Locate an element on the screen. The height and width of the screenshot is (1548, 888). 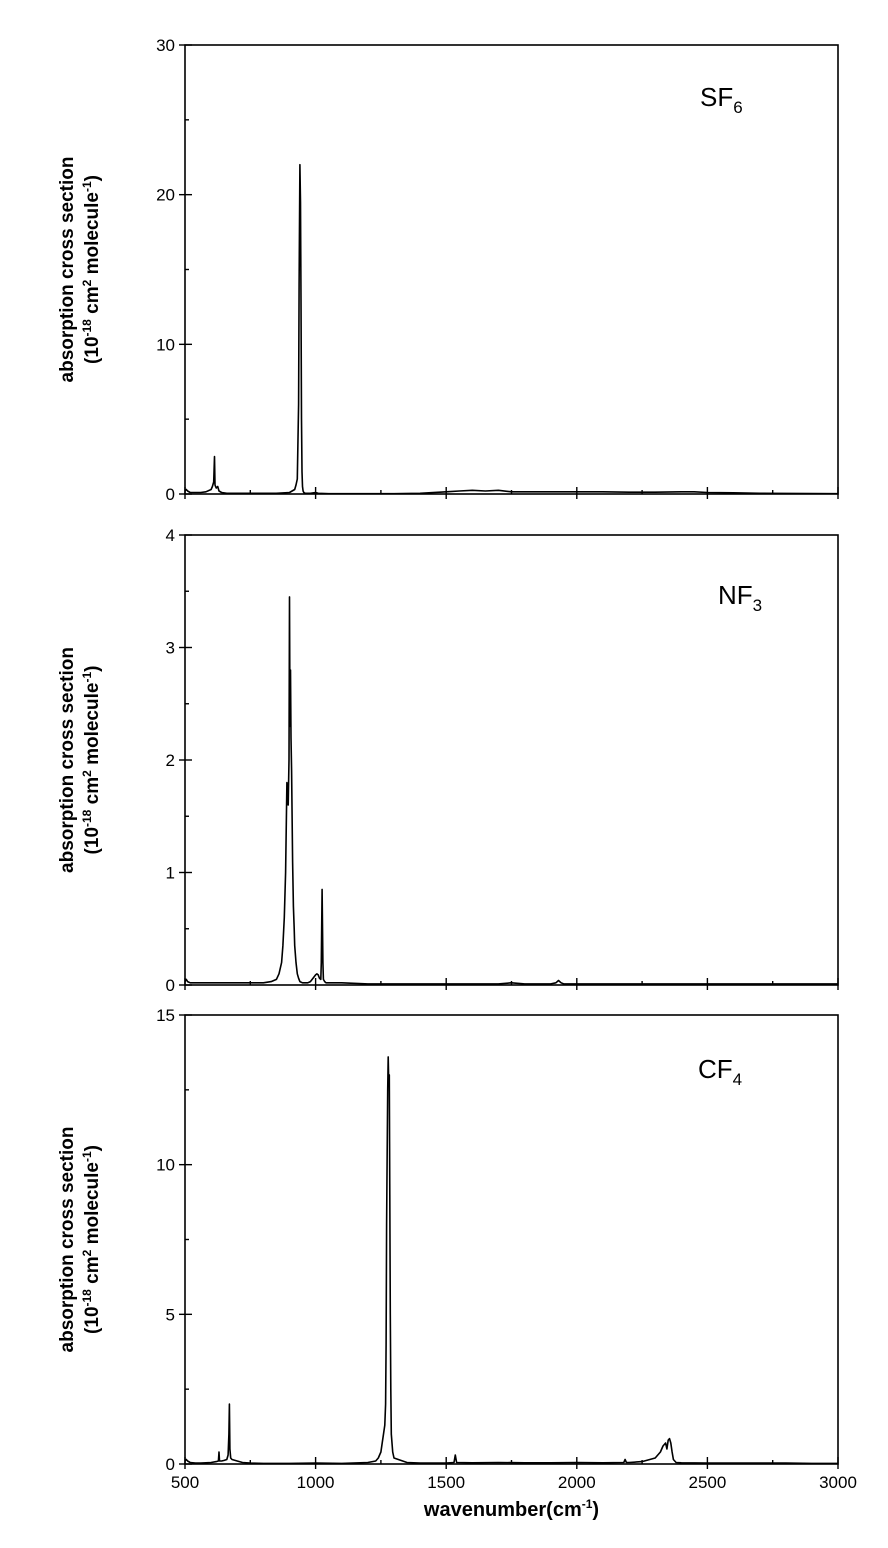
y-tick-label: 4 is located at coordinates (170, 535).